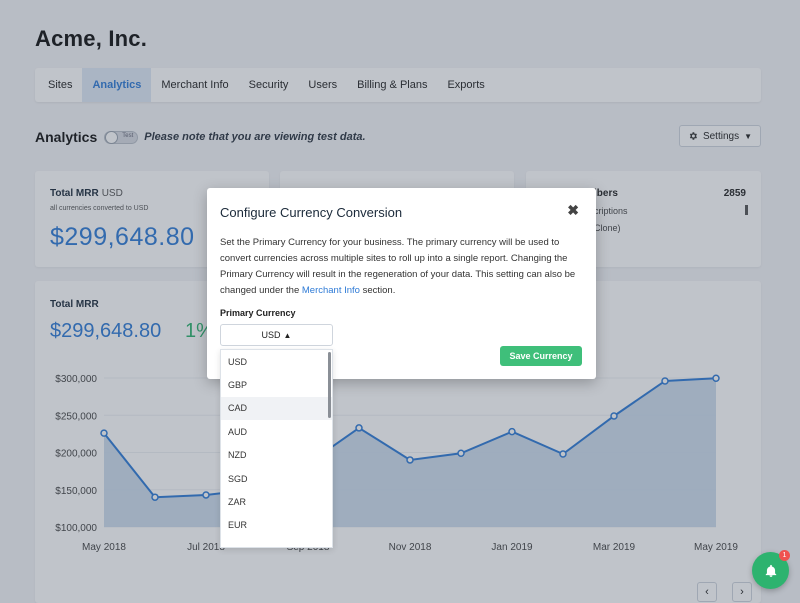 Image resolution: width=800 pixels, height=603 pixels. I want to click on primary-currency-label: Primary Currency, so click(258, 313).